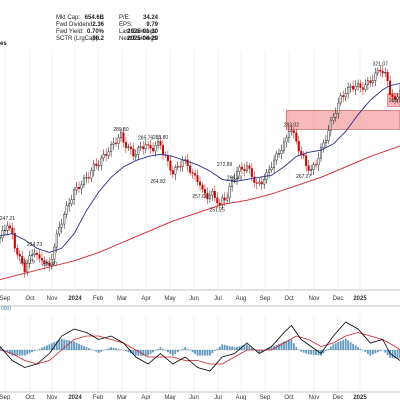  What do you see at coordinates (145, 397) in the screenshot?
I see `macd-x-tick-label: Apr` at bounding box center [145, 397].